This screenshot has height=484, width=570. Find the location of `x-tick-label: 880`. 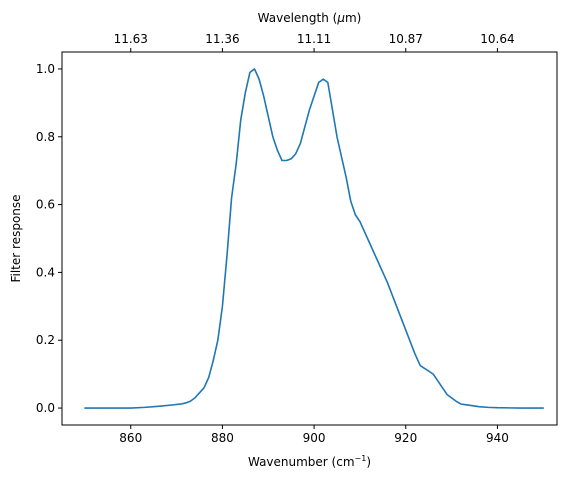

x-tick-label: 880 is located at coordinates (222, 438).